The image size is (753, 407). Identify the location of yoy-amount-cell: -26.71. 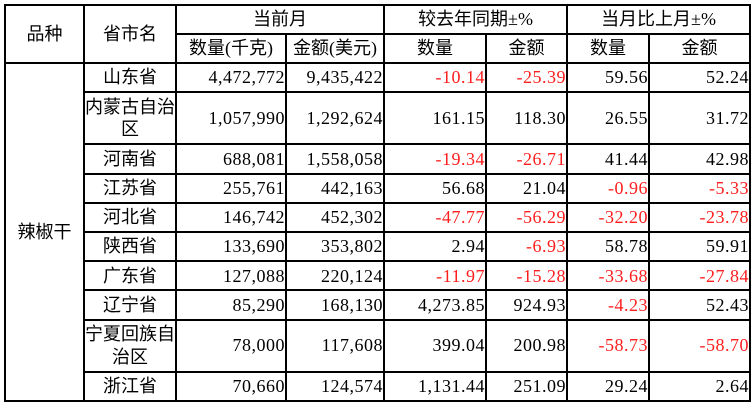
(526, 159).